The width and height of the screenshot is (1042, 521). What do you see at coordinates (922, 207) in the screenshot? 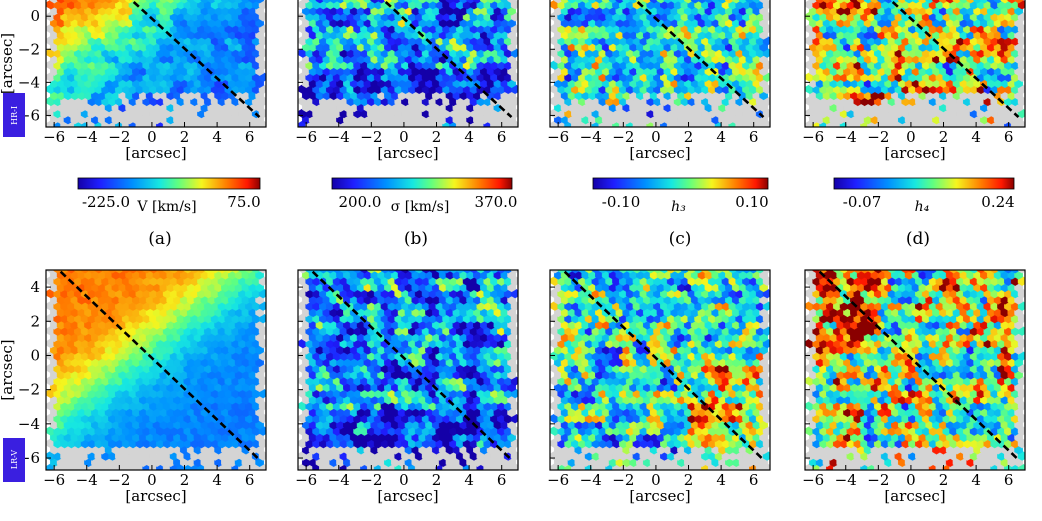
I see `colorbar-title: h₄` at bounding box center [922, 207].